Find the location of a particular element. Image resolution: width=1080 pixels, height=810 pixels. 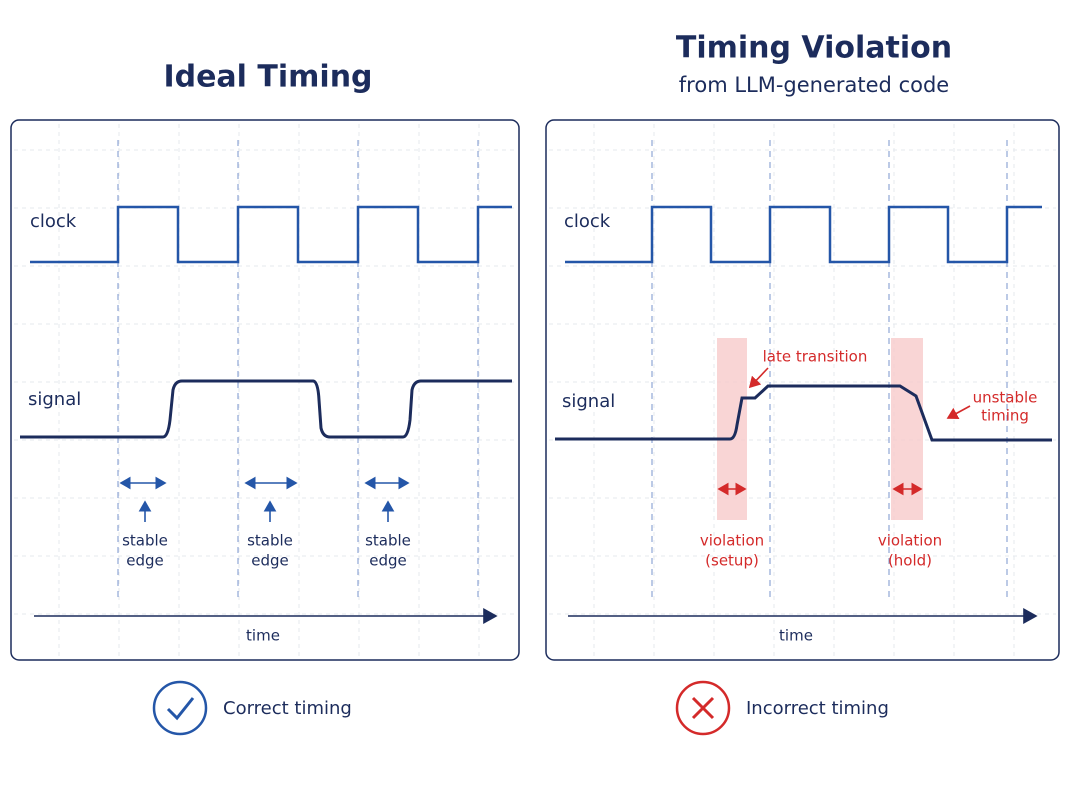

stable-arrows is located at coordinates (264, 499).